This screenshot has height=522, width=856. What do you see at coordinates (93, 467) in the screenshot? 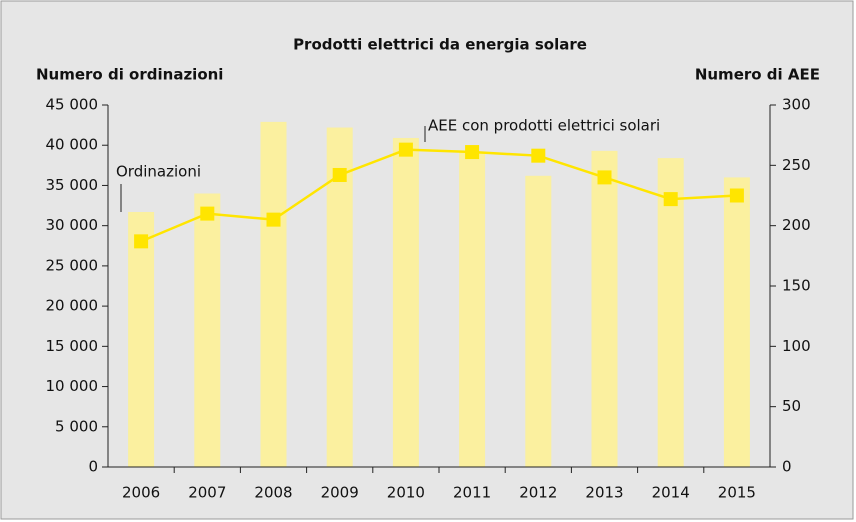
I see `y-tick-label: 0` at bounding box center [93, 467].